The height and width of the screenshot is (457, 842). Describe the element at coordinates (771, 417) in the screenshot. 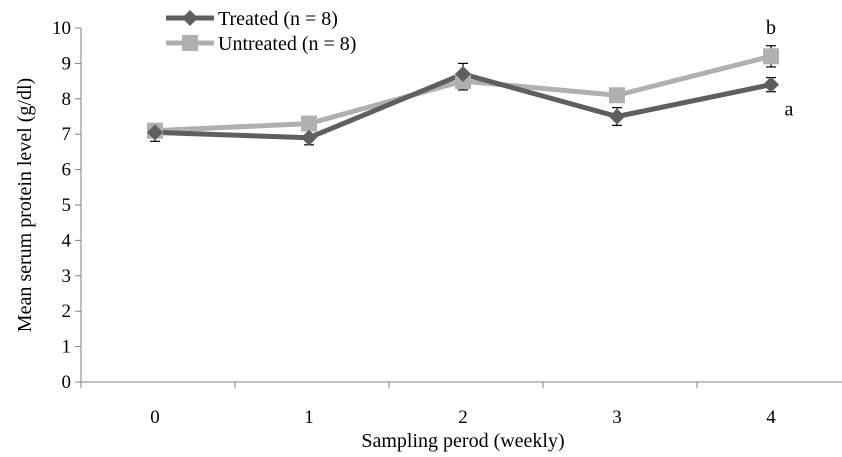

I see `x-tick-label: 4` at that location.